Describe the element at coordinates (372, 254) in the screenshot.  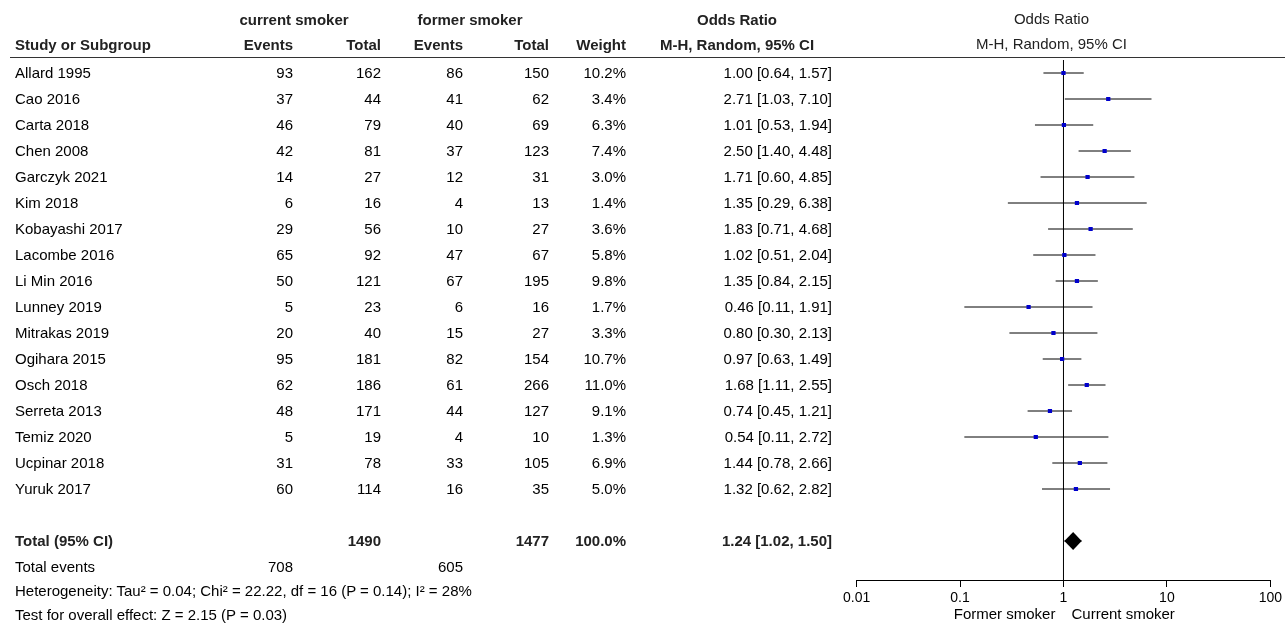
I see `text: 92` at that location.